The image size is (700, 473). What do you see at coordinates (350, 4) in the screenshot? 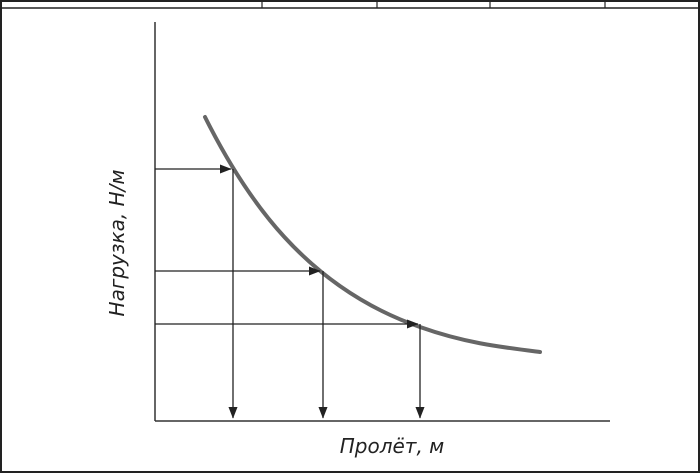
I see `top-table-strip` at bounding box center [350, 4].